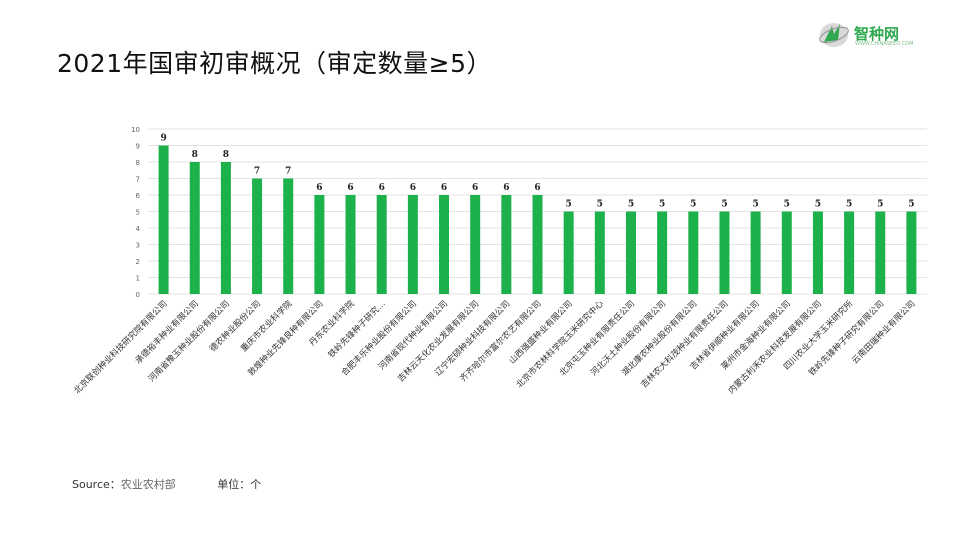 The width and height of the screenshot is (960, 540). What do you see at coordinates (138, 213) in the screenshot?
I see `y-tick-label: 5` at bounding box center [138, 213].